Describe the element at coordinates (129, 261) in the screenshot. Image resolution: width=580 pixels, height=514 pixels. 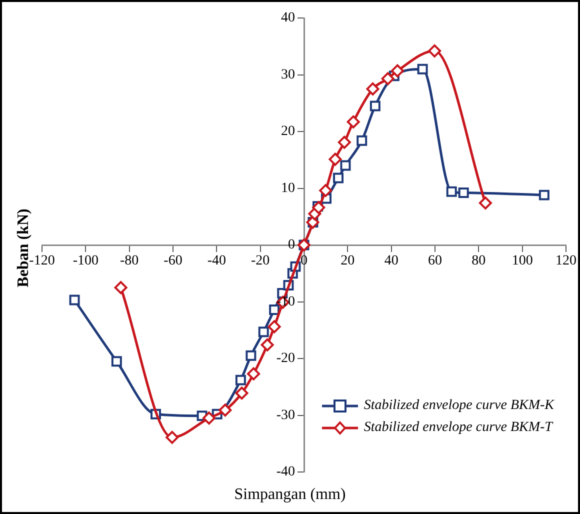
I see `x-tick-label: -80` at that location.